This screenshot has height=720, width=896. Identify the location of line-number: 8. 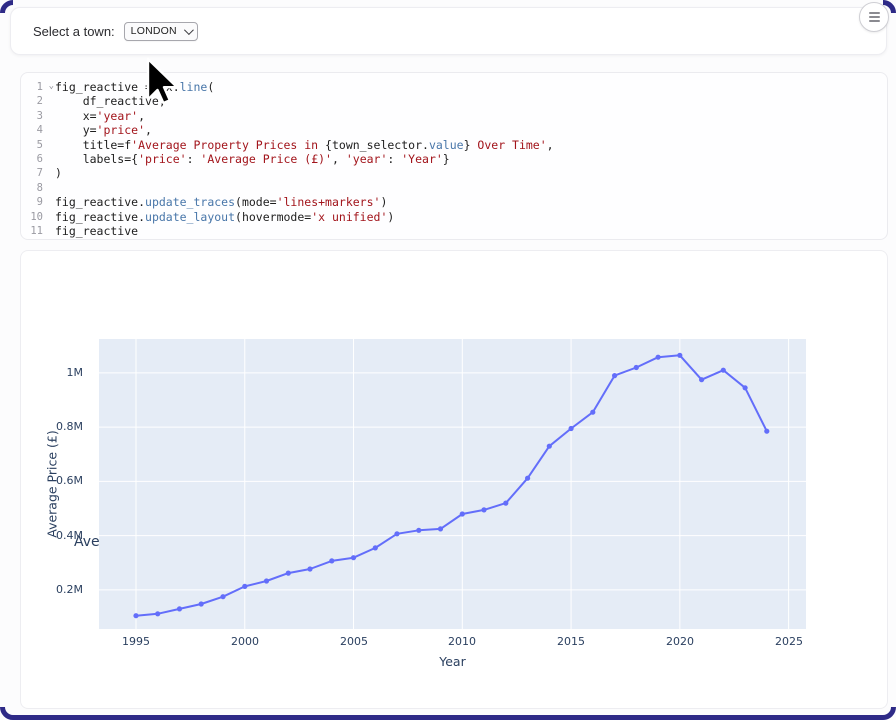
(39, 187).